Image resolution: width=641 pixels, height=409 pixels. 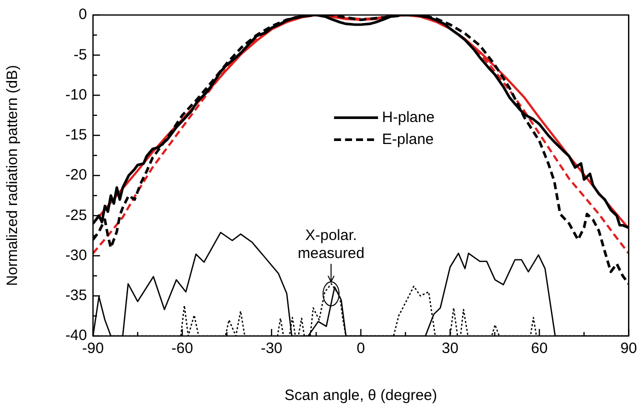 What do you see at coordinates (408, 139) in the screenshot?
I see `legend-label: E-plane` at bounding box center [408, 139].